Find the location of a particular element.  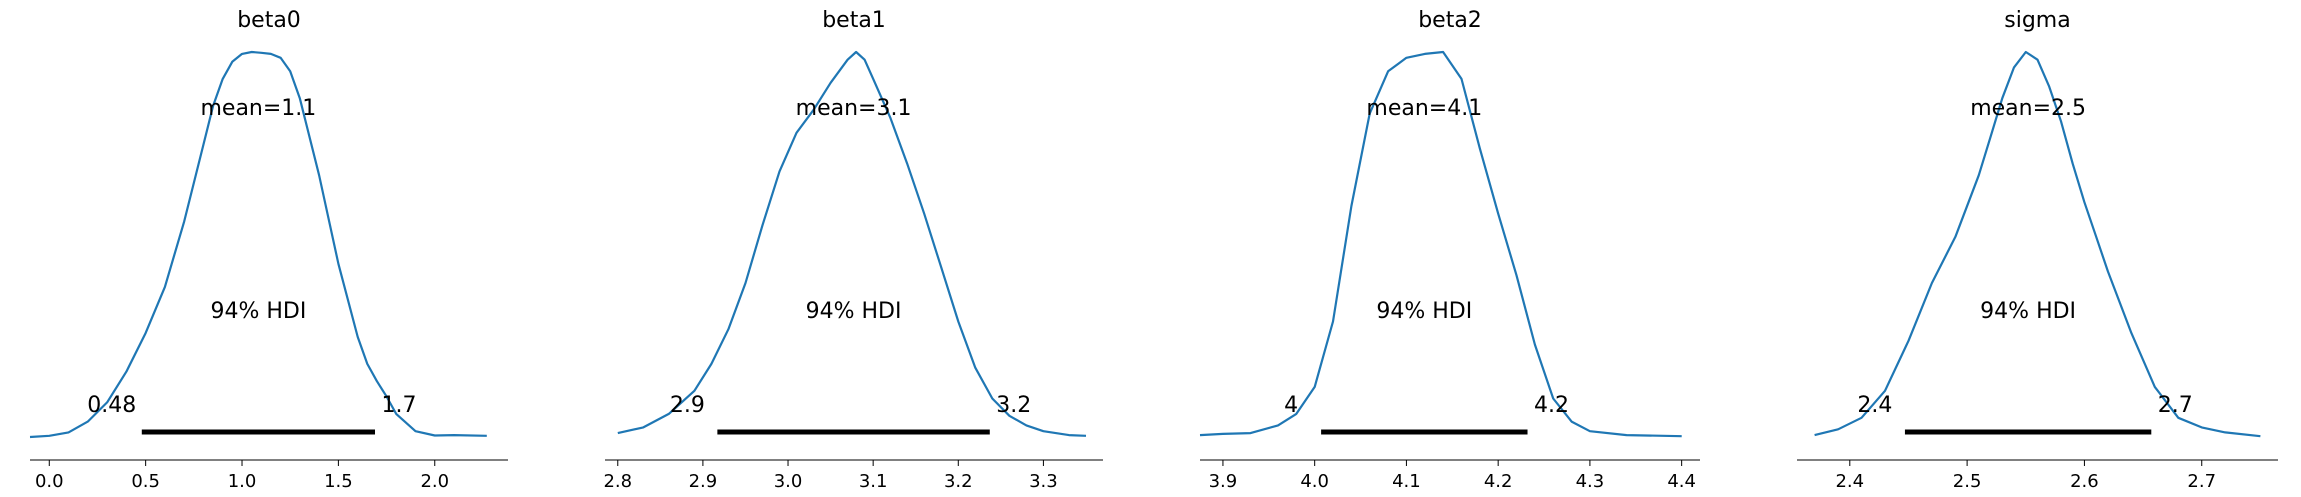

x-tick-label: 2.6 is located at coordinates (2084, 481).